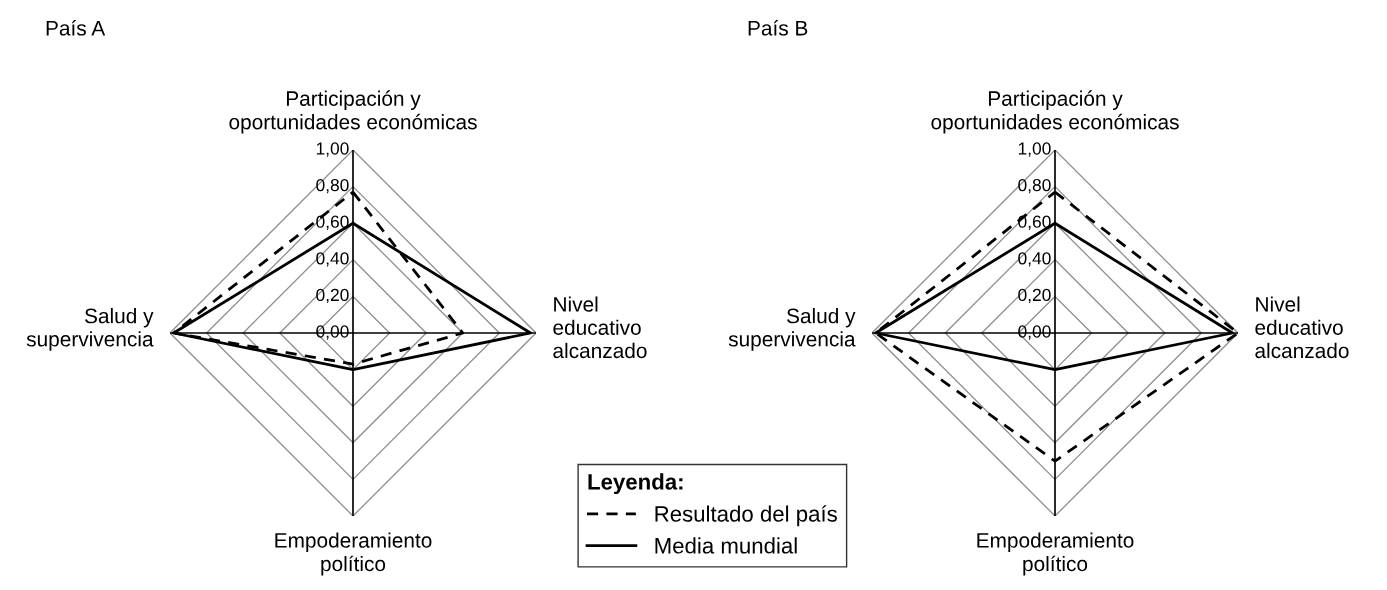 Image resolution: width=1387 pixels, height=590 pixels. What do you see at coordinates (726, 545) in the screenshot?
I see `legend-label: Media mundial` at bounding box center [726, 545].